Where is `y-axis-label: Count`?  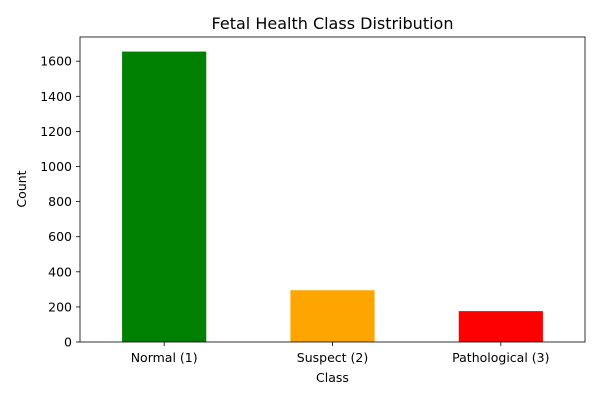 y-axis-label: Count is located at coordinates (21, 188).